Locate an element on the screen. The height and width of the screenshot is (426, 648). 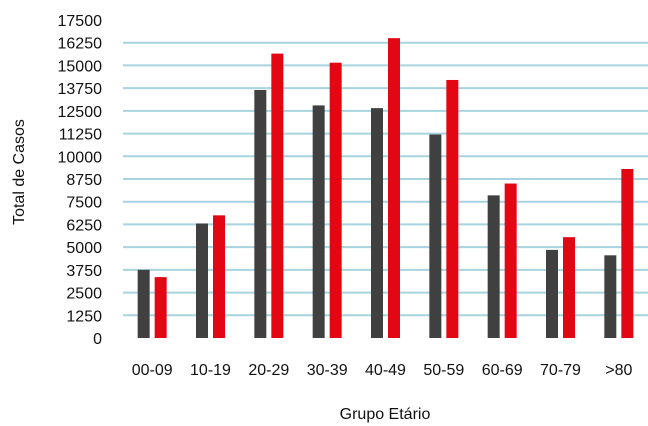
y-tick-label: 1250 is located at coordinates (84, 316).